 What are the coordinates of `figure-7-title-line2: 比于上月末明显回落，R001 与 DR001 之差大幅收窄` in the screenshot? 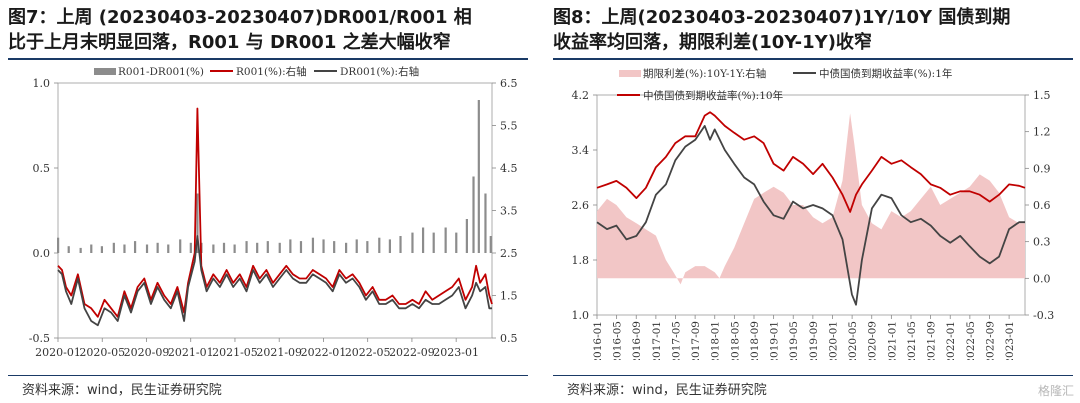 It's located at (229, 42).